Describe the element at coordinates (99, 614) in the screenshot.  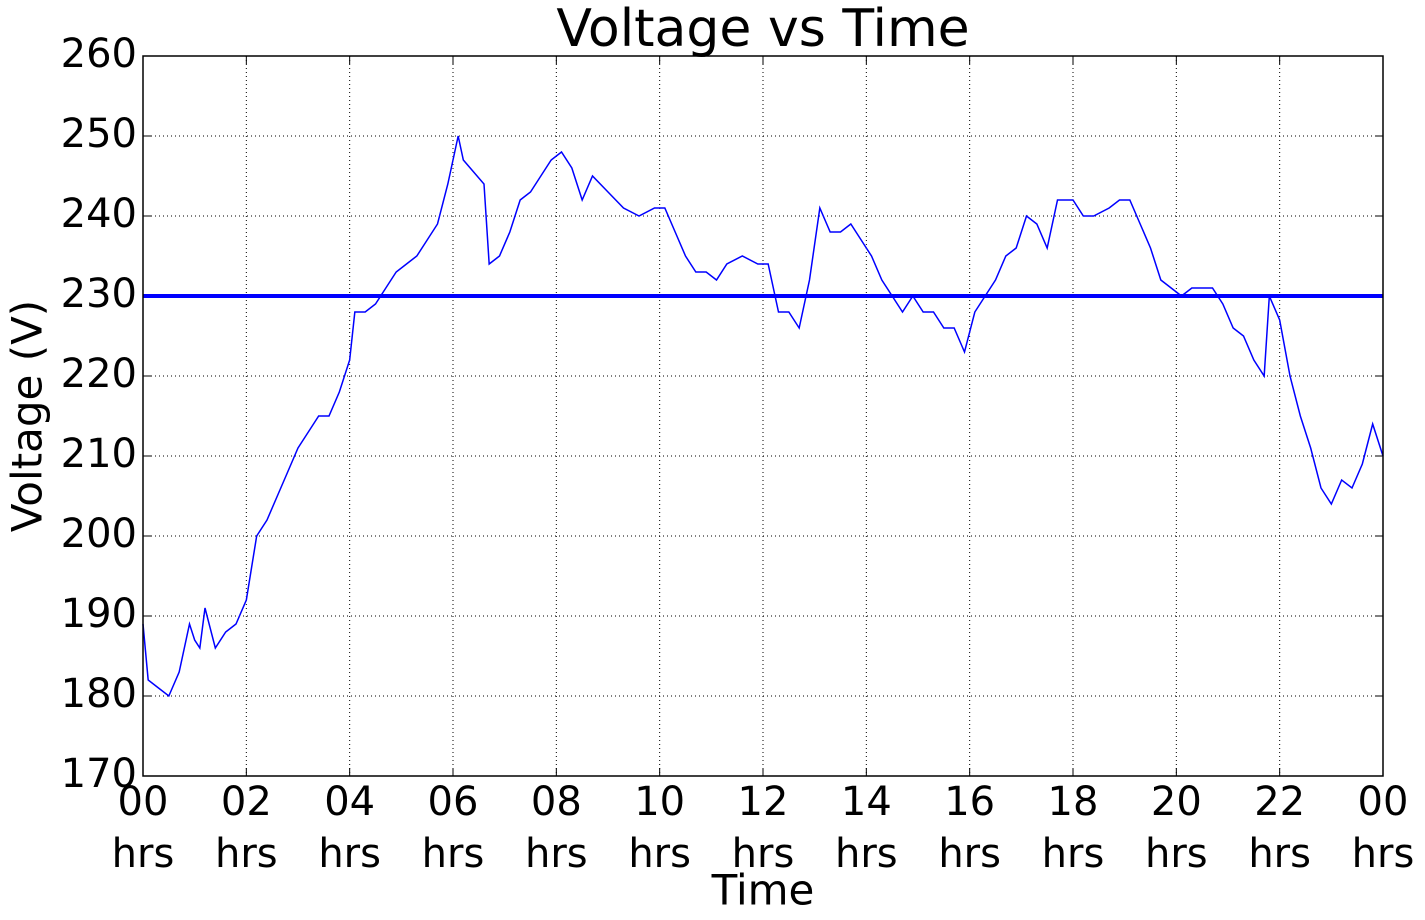
I see `y-tick-label: 190` at that location.